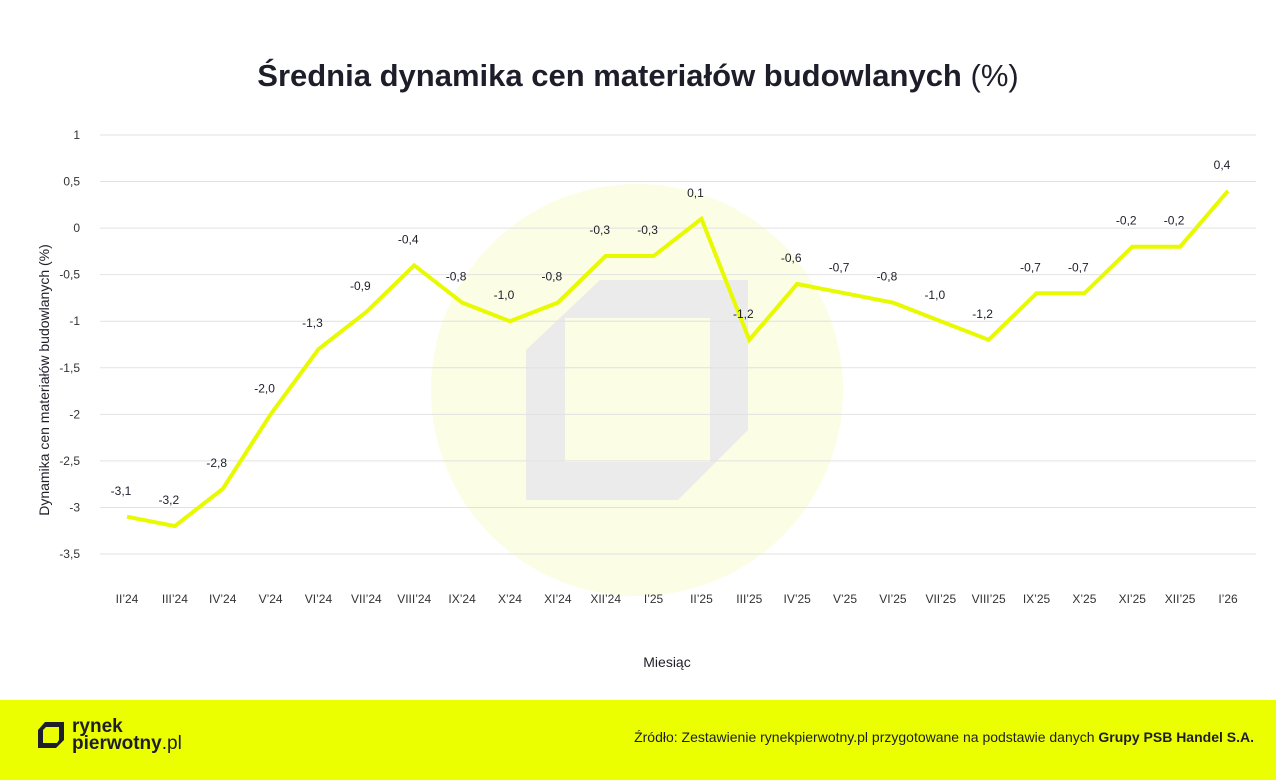 The width and height of the screenshot is (1276, 780). Describe the element at coordinates (169, 500) in the screenshot. I see `data-label: -3,2` at that location.